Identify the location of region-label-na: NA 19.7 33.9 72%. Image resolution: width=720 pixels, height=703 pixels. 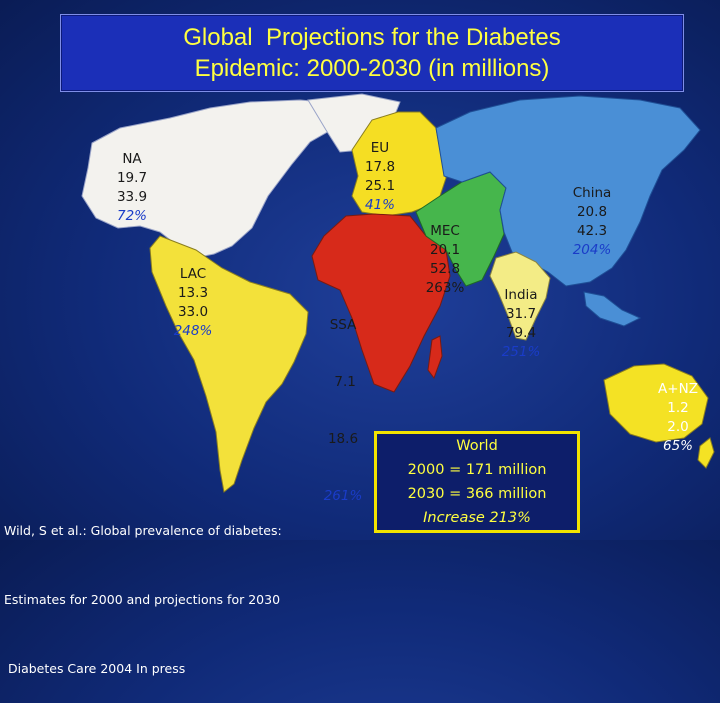
(132, 188).